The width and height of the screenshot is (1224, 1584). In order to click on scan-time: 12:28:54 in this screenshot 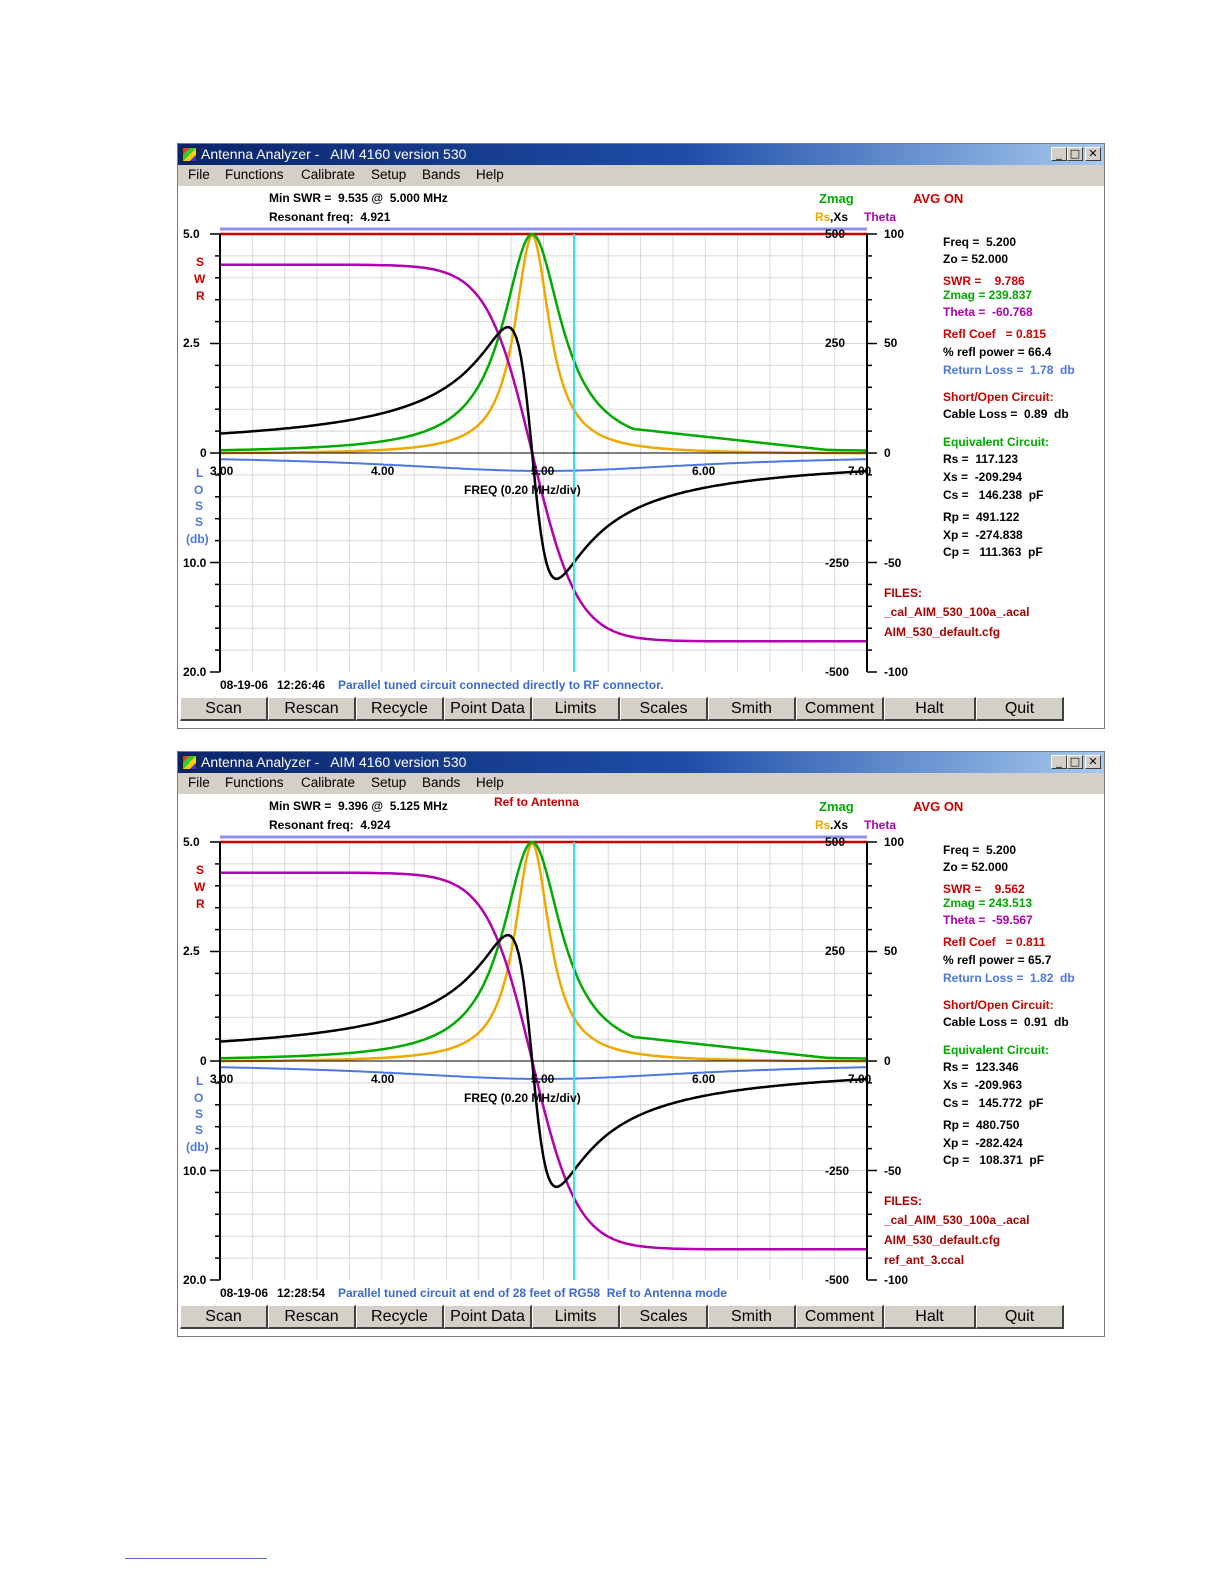, I will do `click(301, 1293)`.